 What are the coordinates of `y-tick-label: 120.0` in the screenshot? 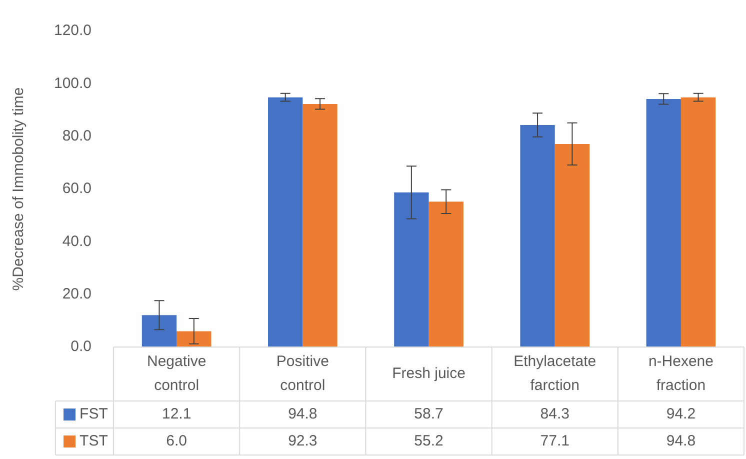 It's located at (73, 31).